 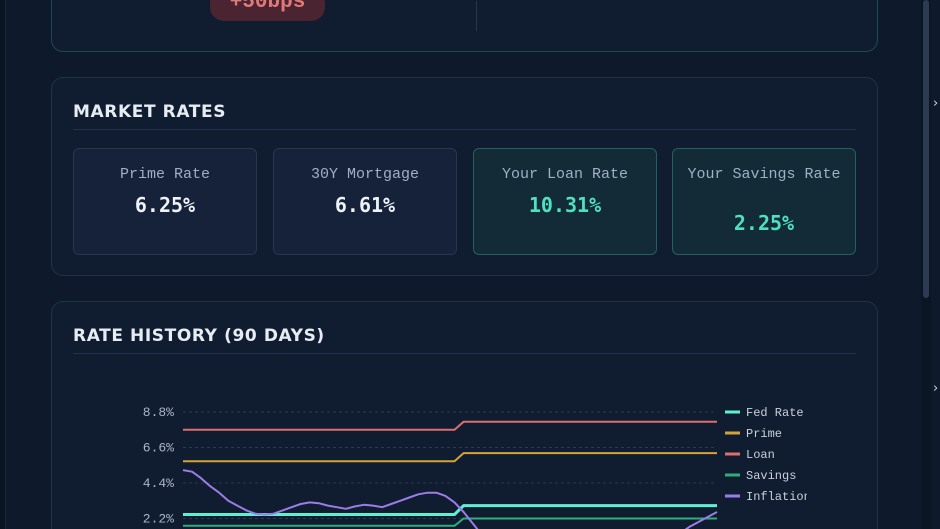 What do you see at coordinates (365, 174) in the screenshot?
I see `card-label: 30Y Mortgage` at bounding box center [365, 174].